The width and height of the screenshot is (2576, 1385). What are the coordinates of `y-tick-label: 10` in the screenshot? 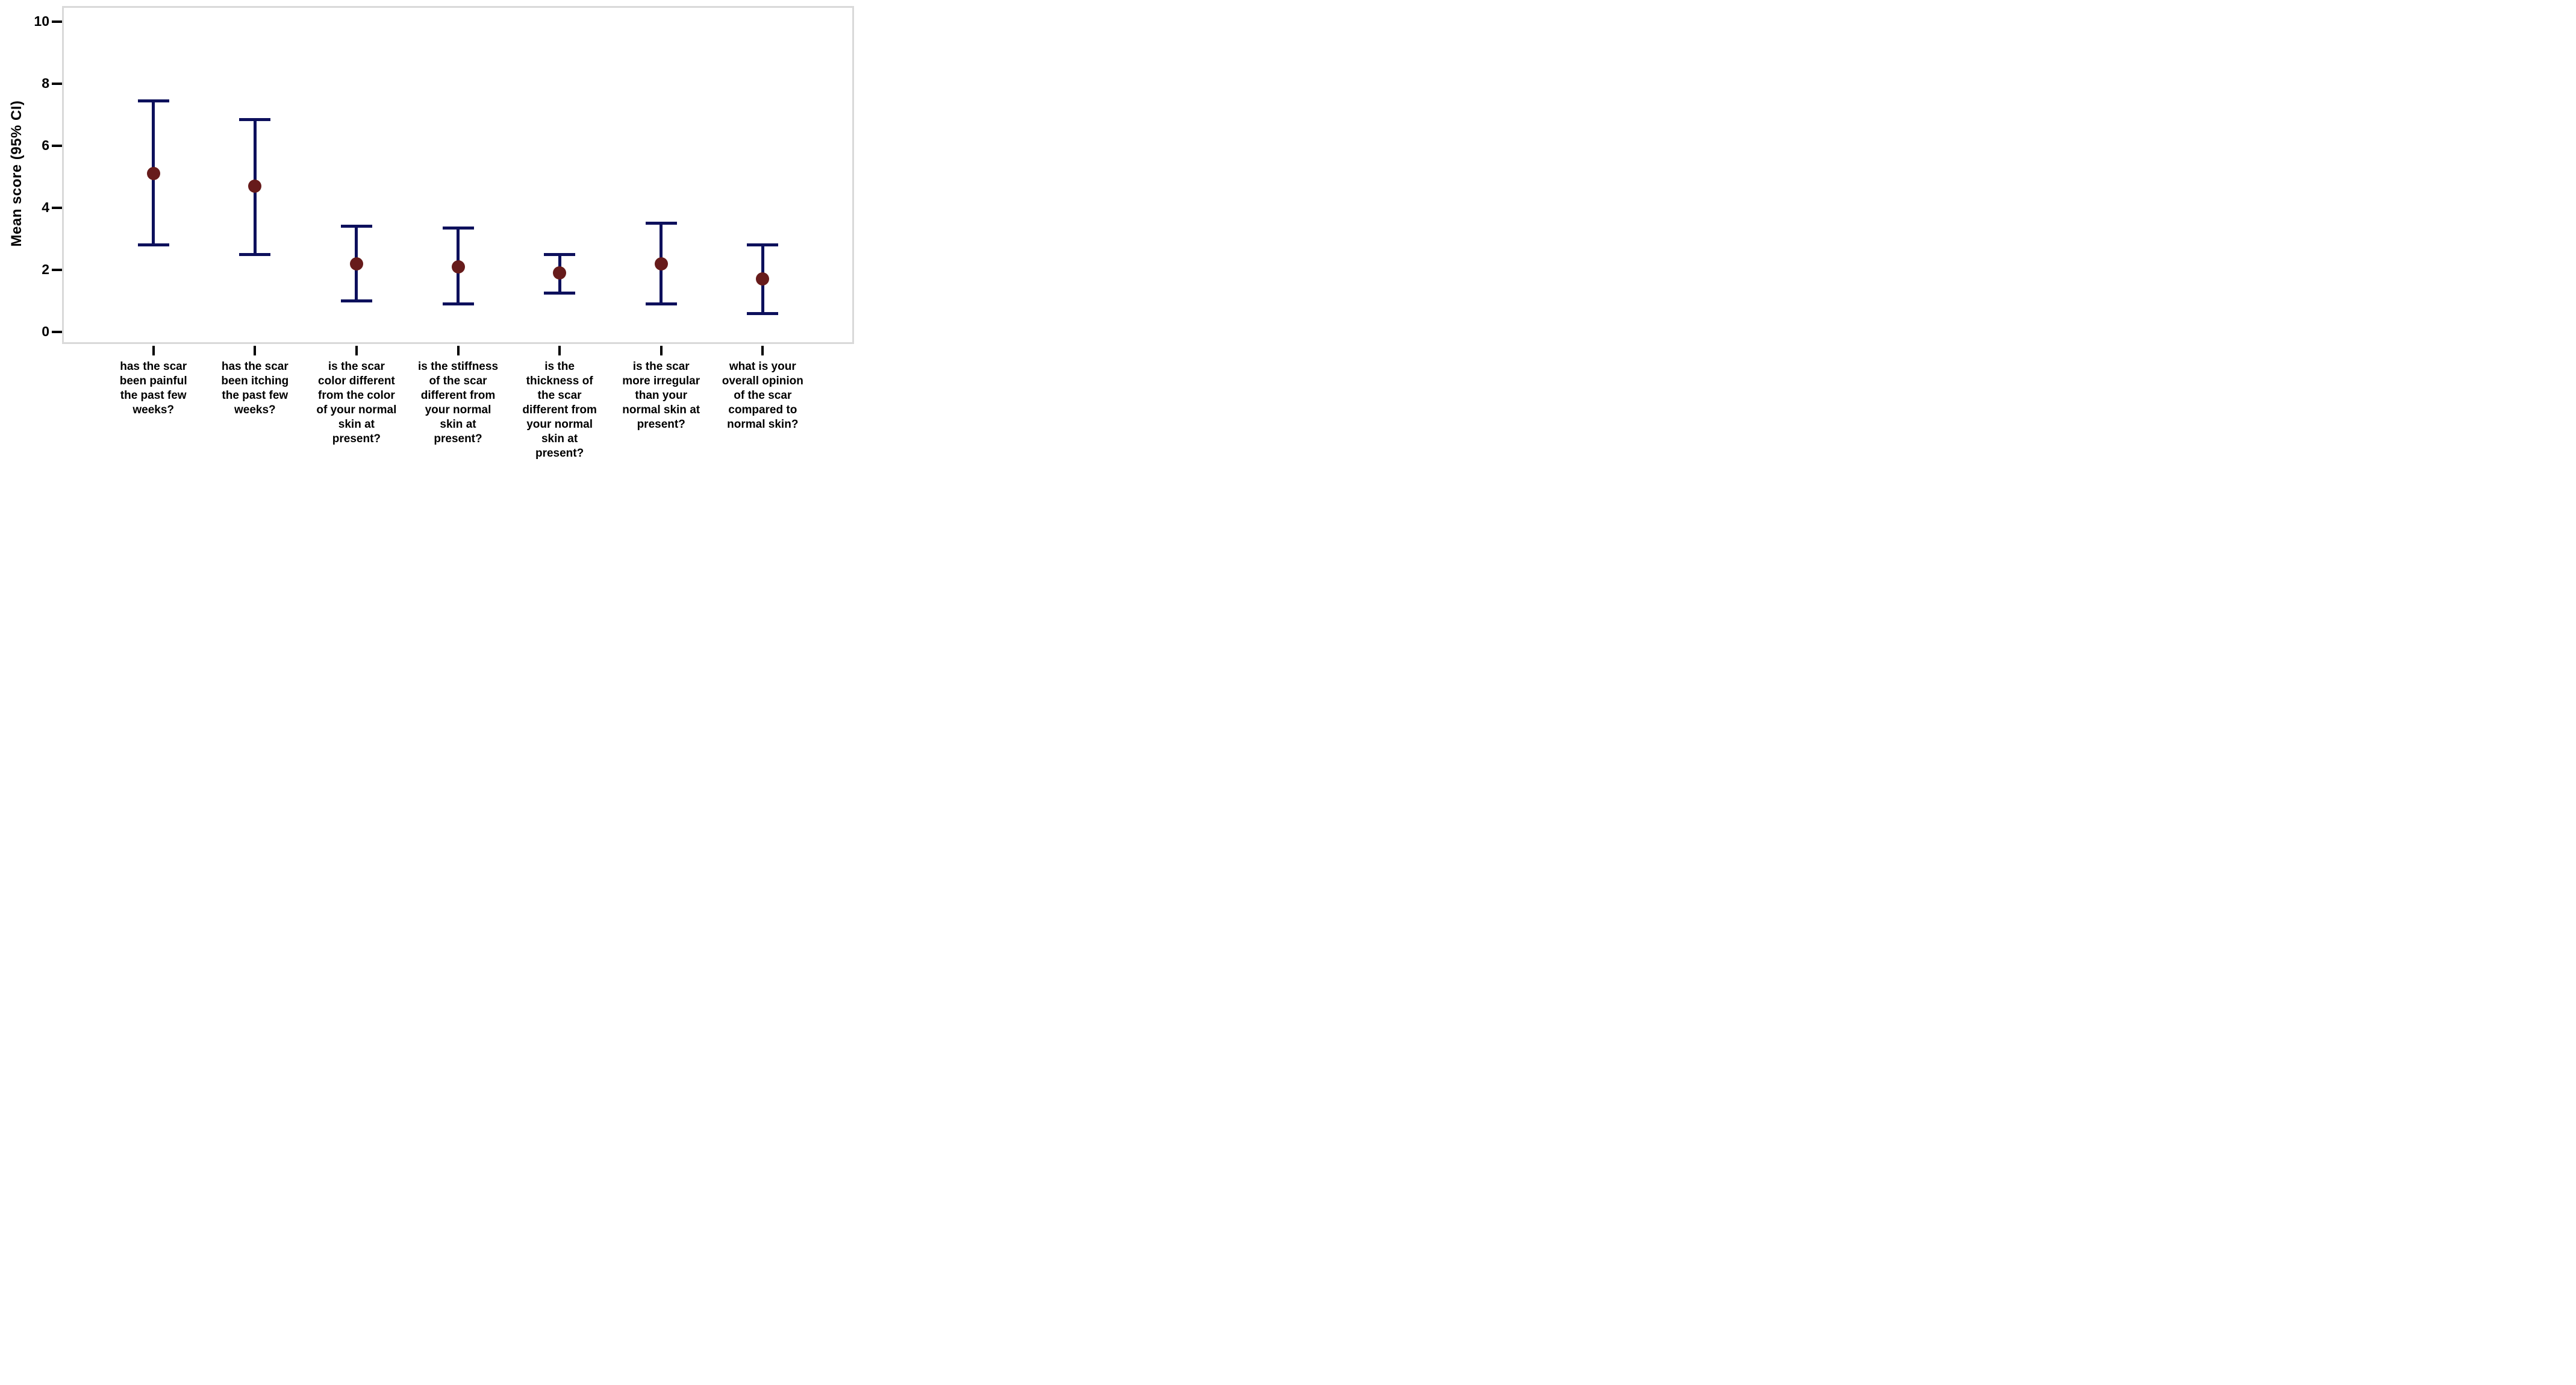 It's located at (41, 21).